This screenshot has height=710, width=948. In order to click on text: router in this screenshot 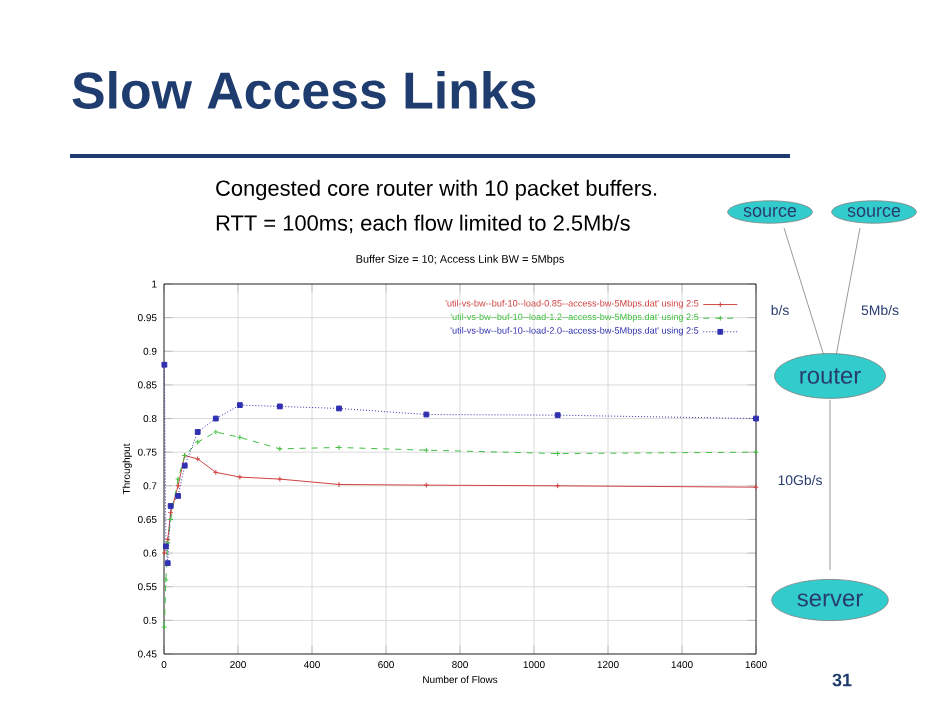, I will do `click(830, 376)`.